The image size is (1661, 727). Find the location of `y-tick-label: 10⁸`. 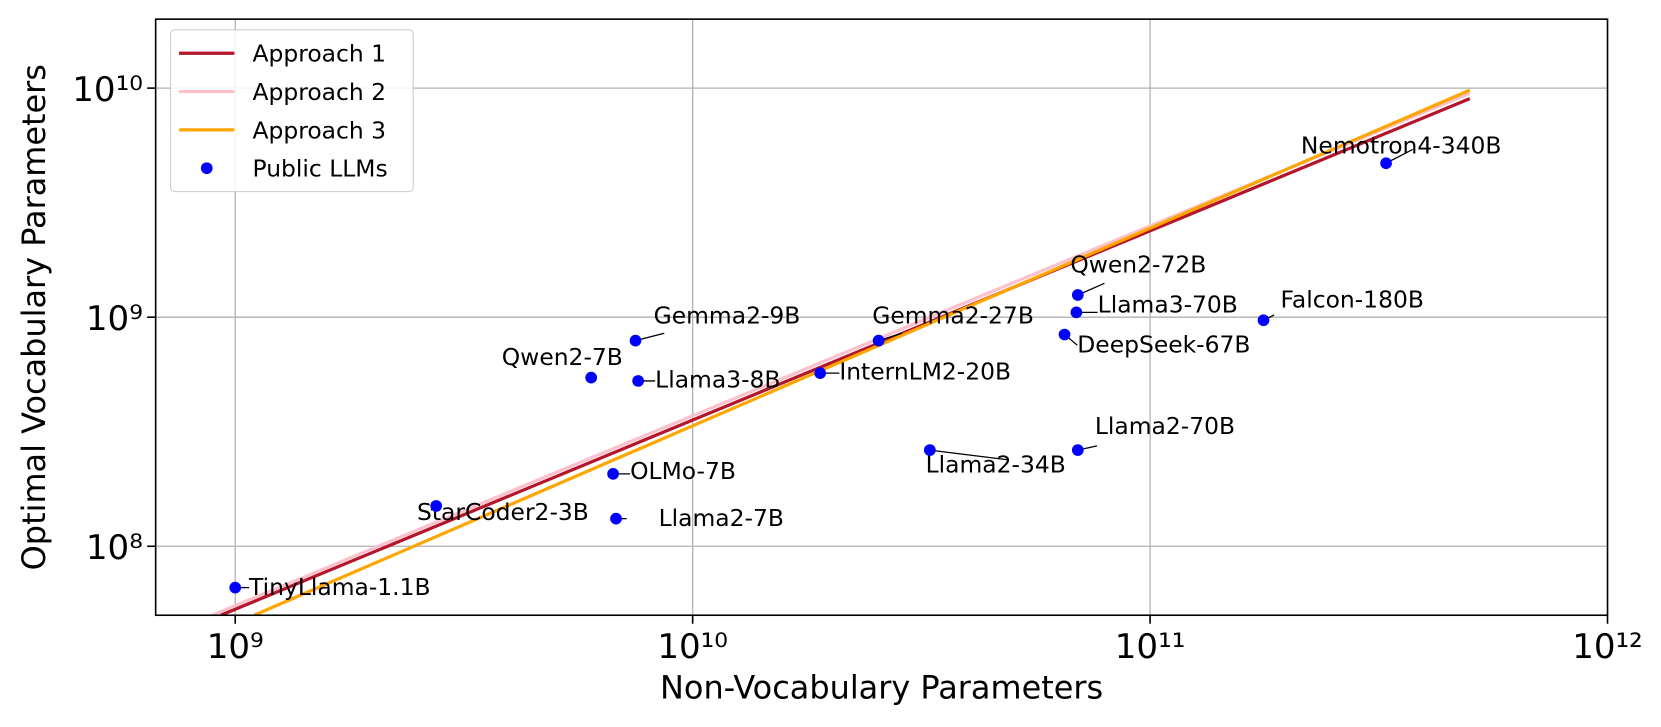

y-tick-label: 10⁸ is located at coordinates (114, 548).